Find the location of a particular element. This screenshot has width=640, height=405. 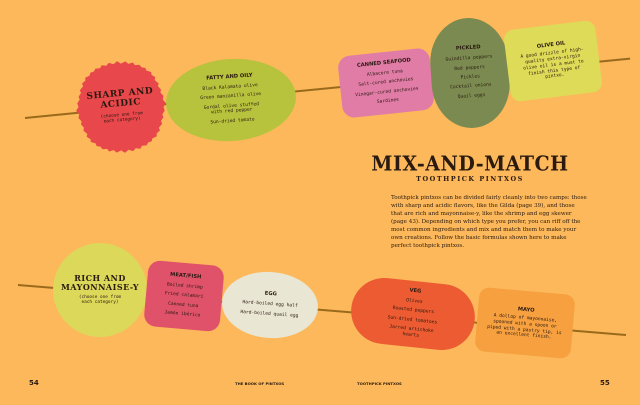

ingredient: Boiled shrimp is located at coordinates (184, 286).